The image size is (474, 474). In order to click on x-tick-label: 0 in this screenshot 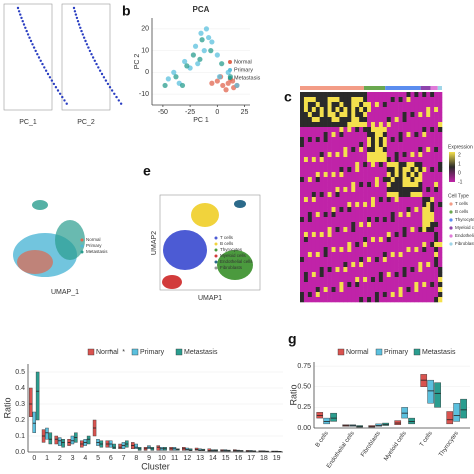, I will do `click(217, 112)`.